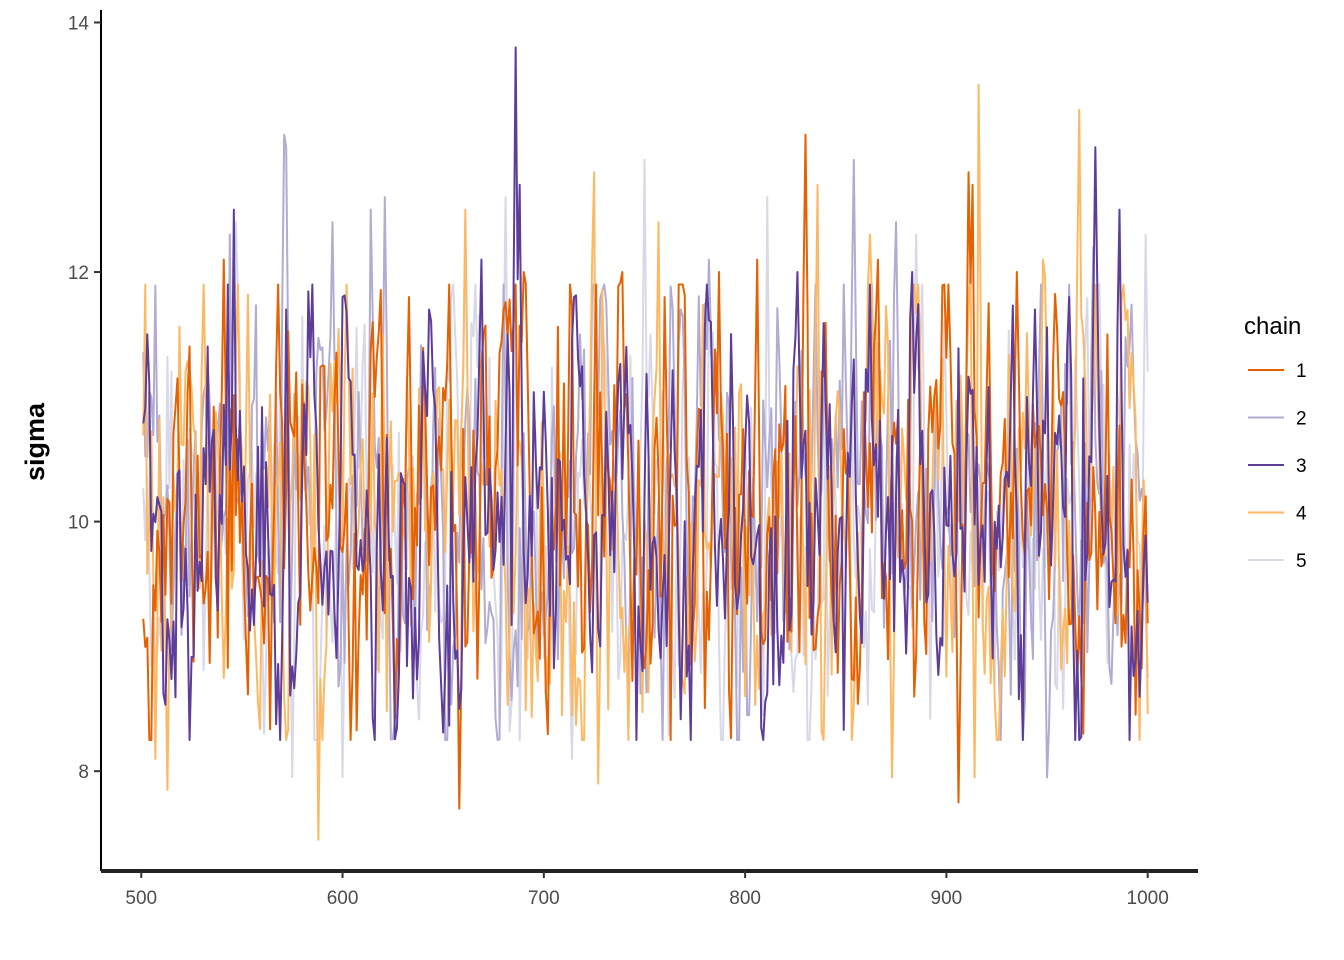  Describe the element at coordinates (1301, 371) in the screenshot. I see `legend-label-chain-1: 1` at that location.